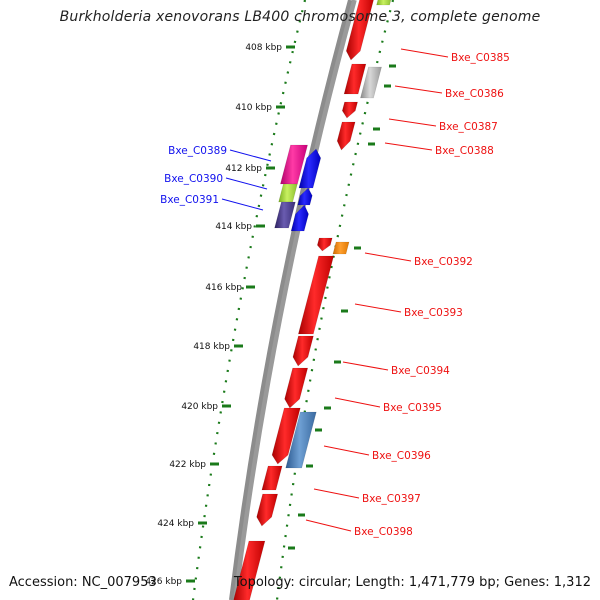 Image resolution: width=600 pixels, height=600 pixels. What do you see at coordinates (193, 179) in the screenshot?
I see `gene-label: Bxe_C0390` at bounding box center [193, 179].